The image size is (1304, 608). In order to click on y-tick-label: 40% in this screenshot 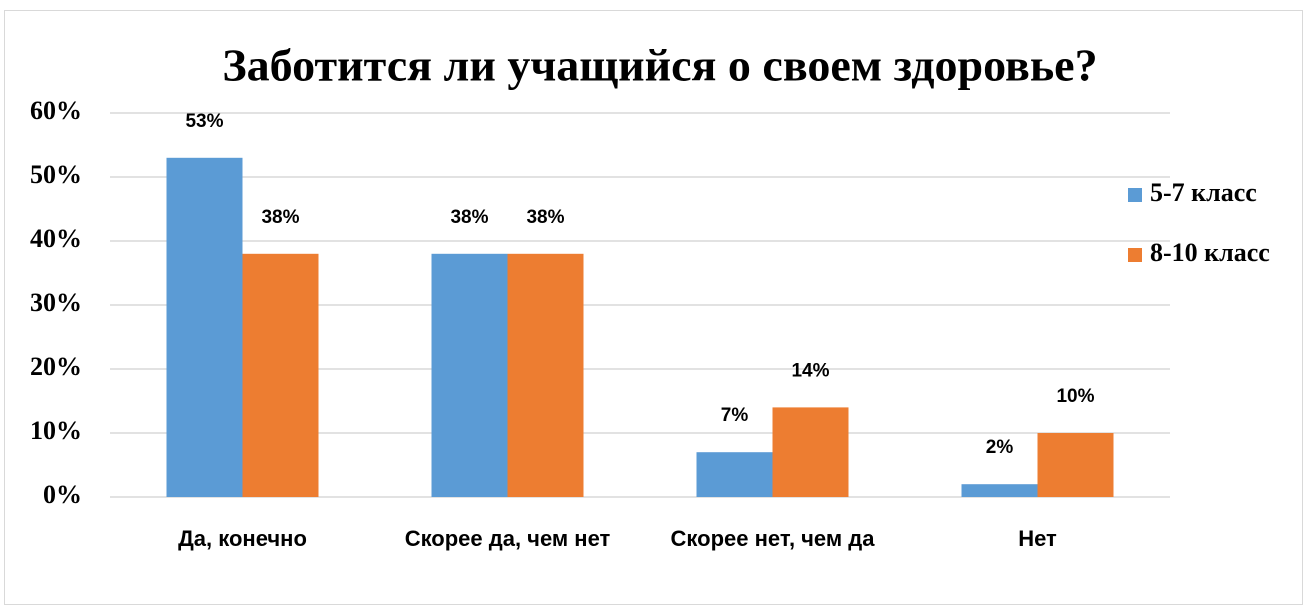, I will do `click(56, 238)`.